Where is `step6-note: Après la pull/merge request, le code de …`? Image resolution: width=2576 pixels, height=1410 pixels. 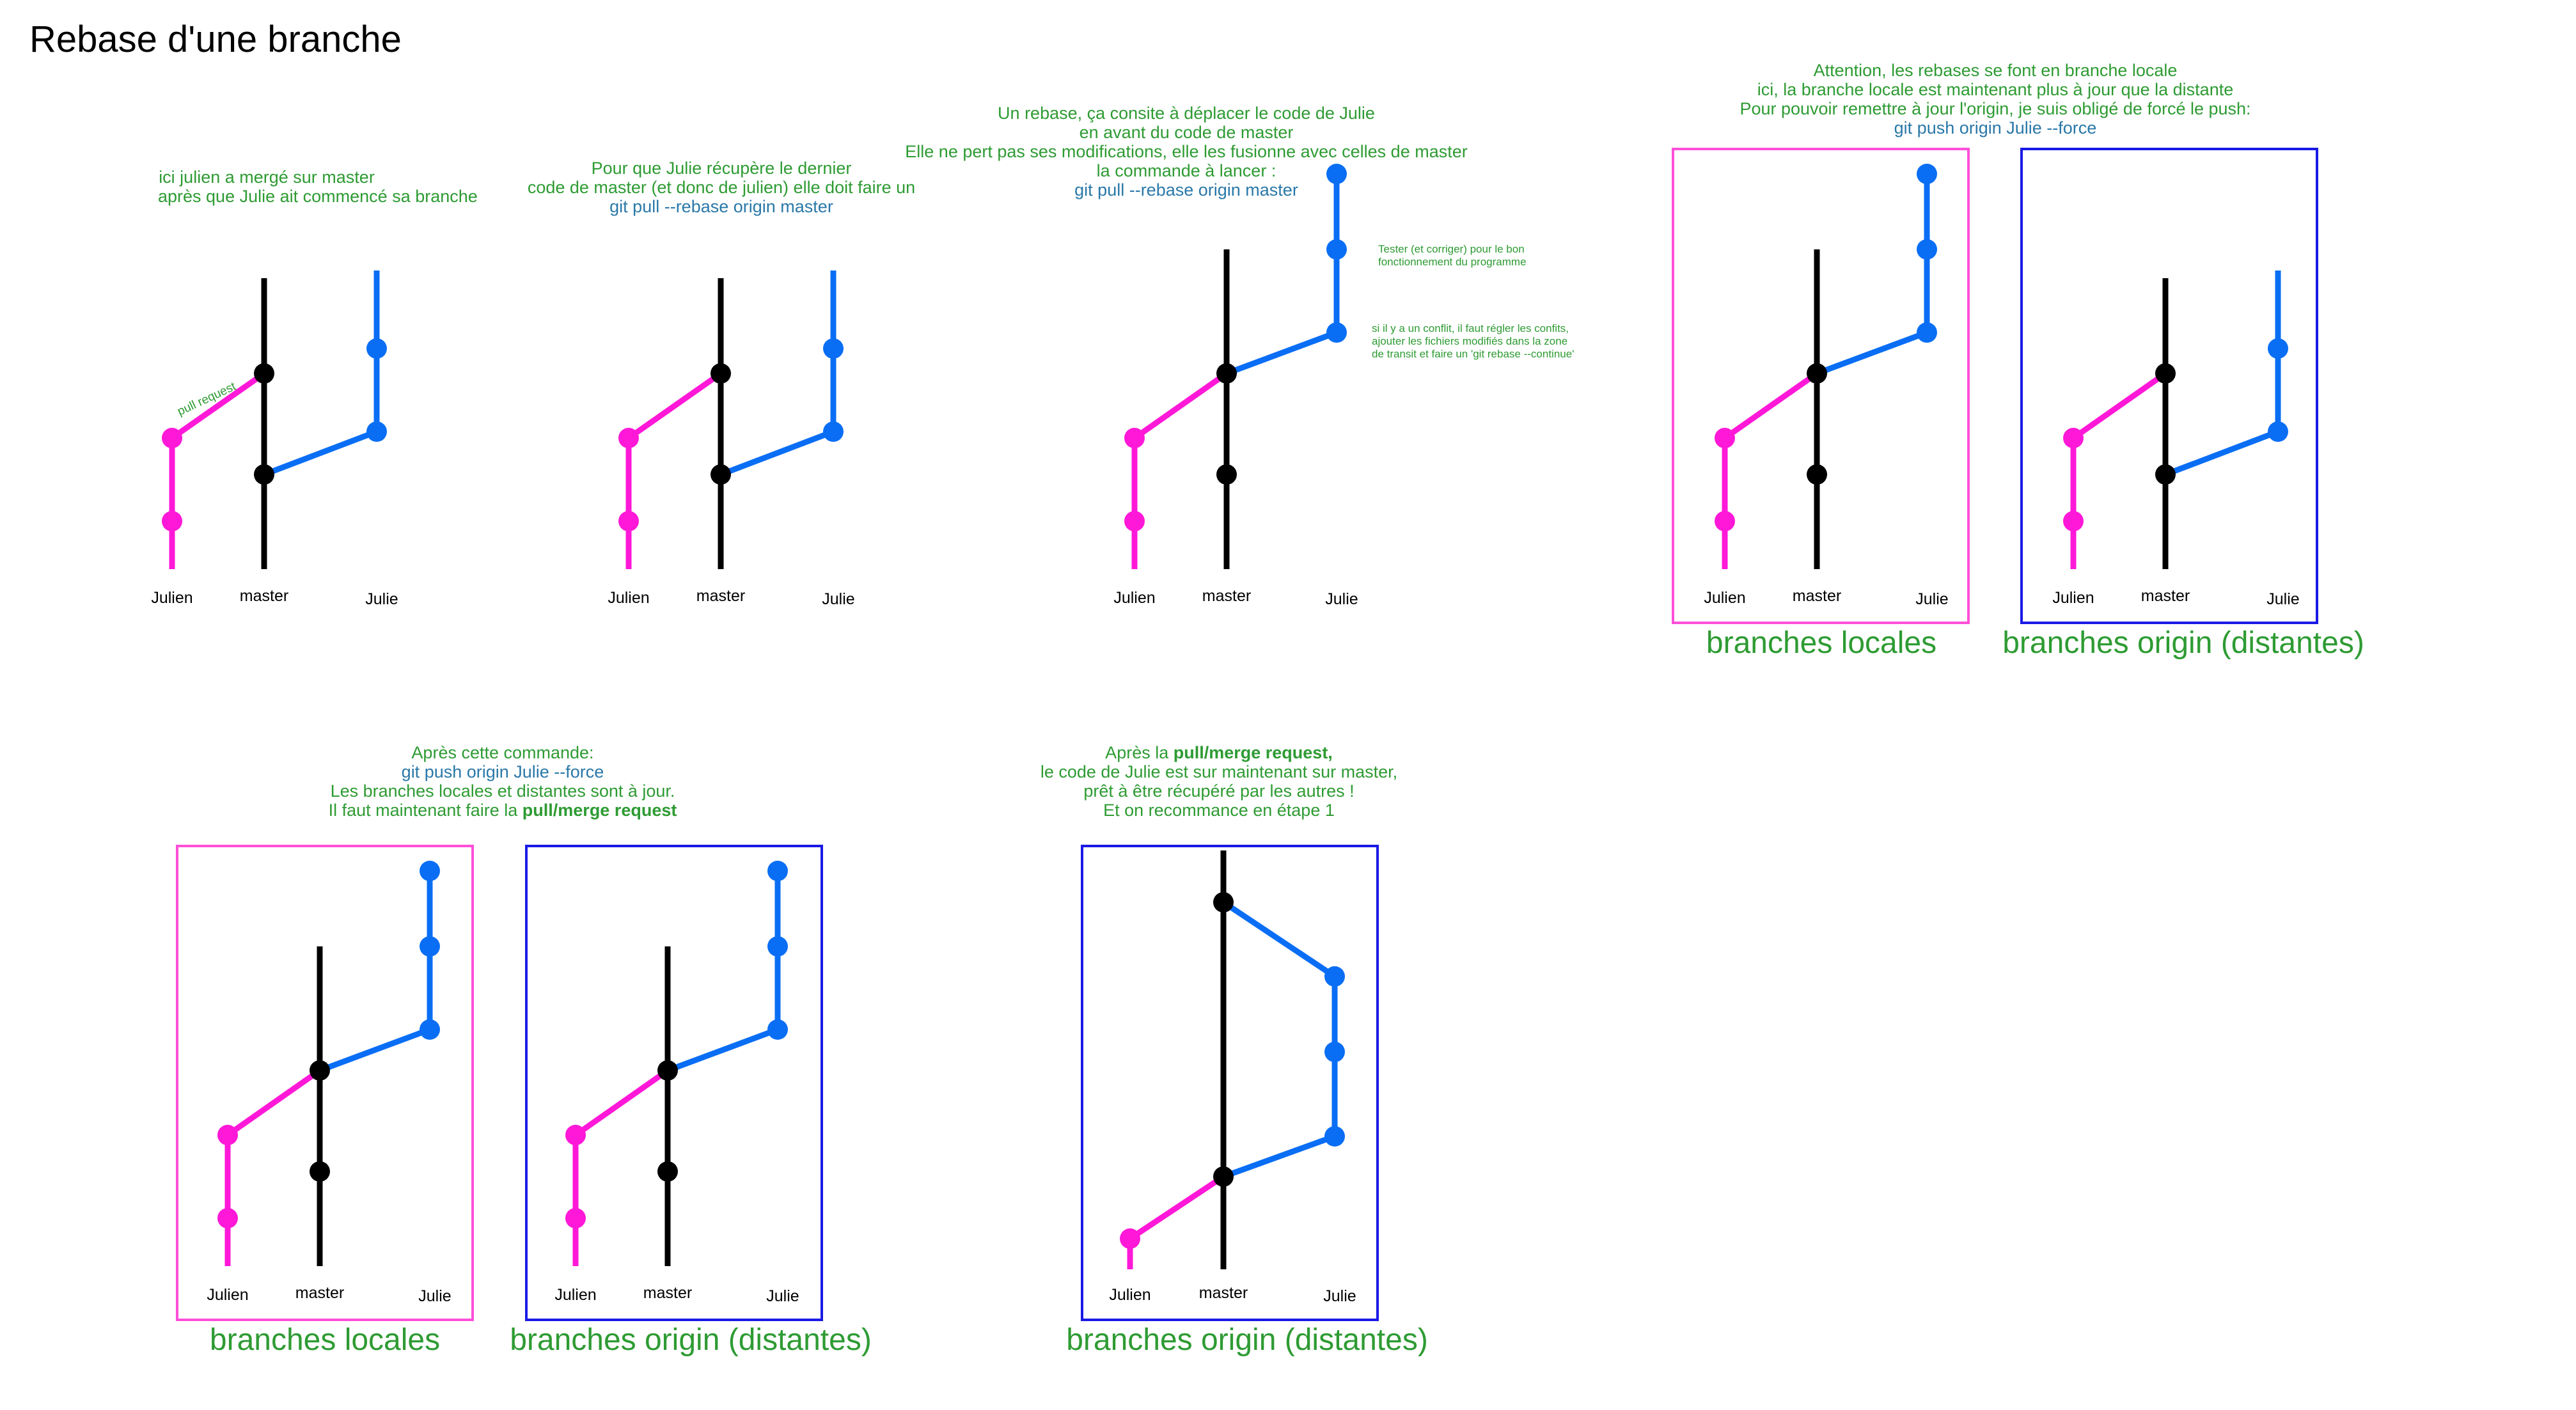
step6-note: Après la pull/merge request, le code de … is located at coordinates (1219, 781).